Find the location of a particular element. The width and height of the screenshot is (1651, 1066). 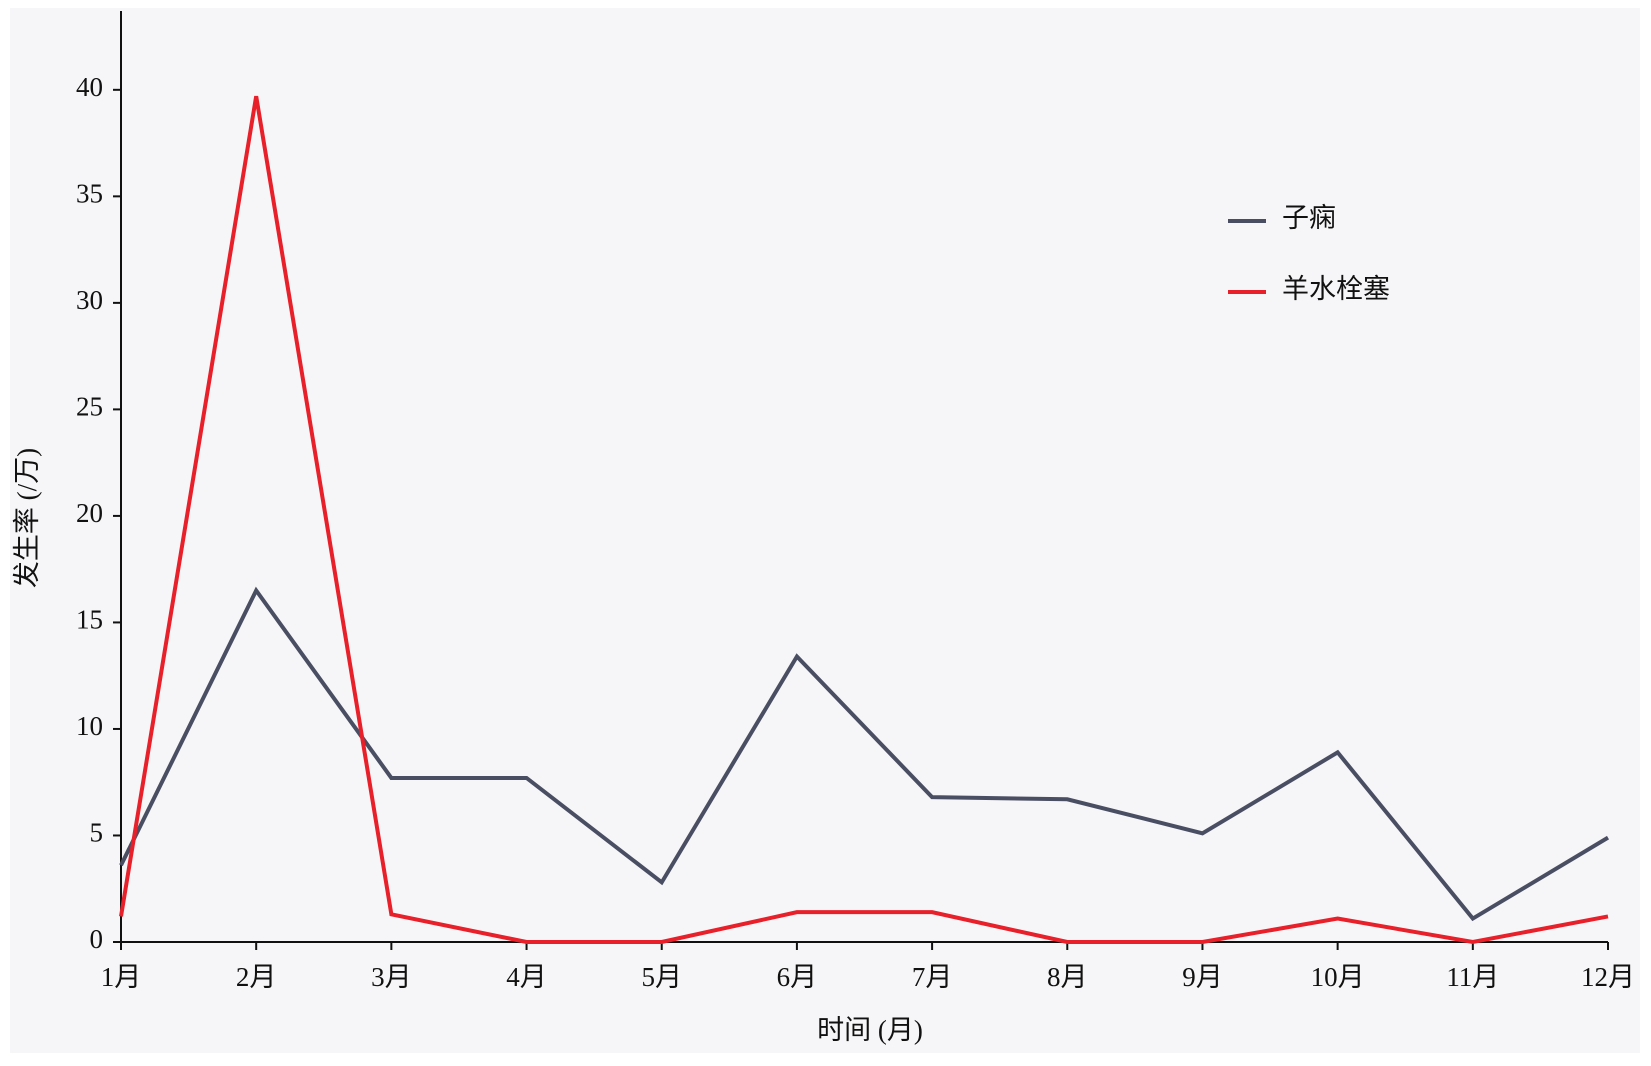

y-axis-label: 发生率 (/万) is located at coordinates (27, 518).